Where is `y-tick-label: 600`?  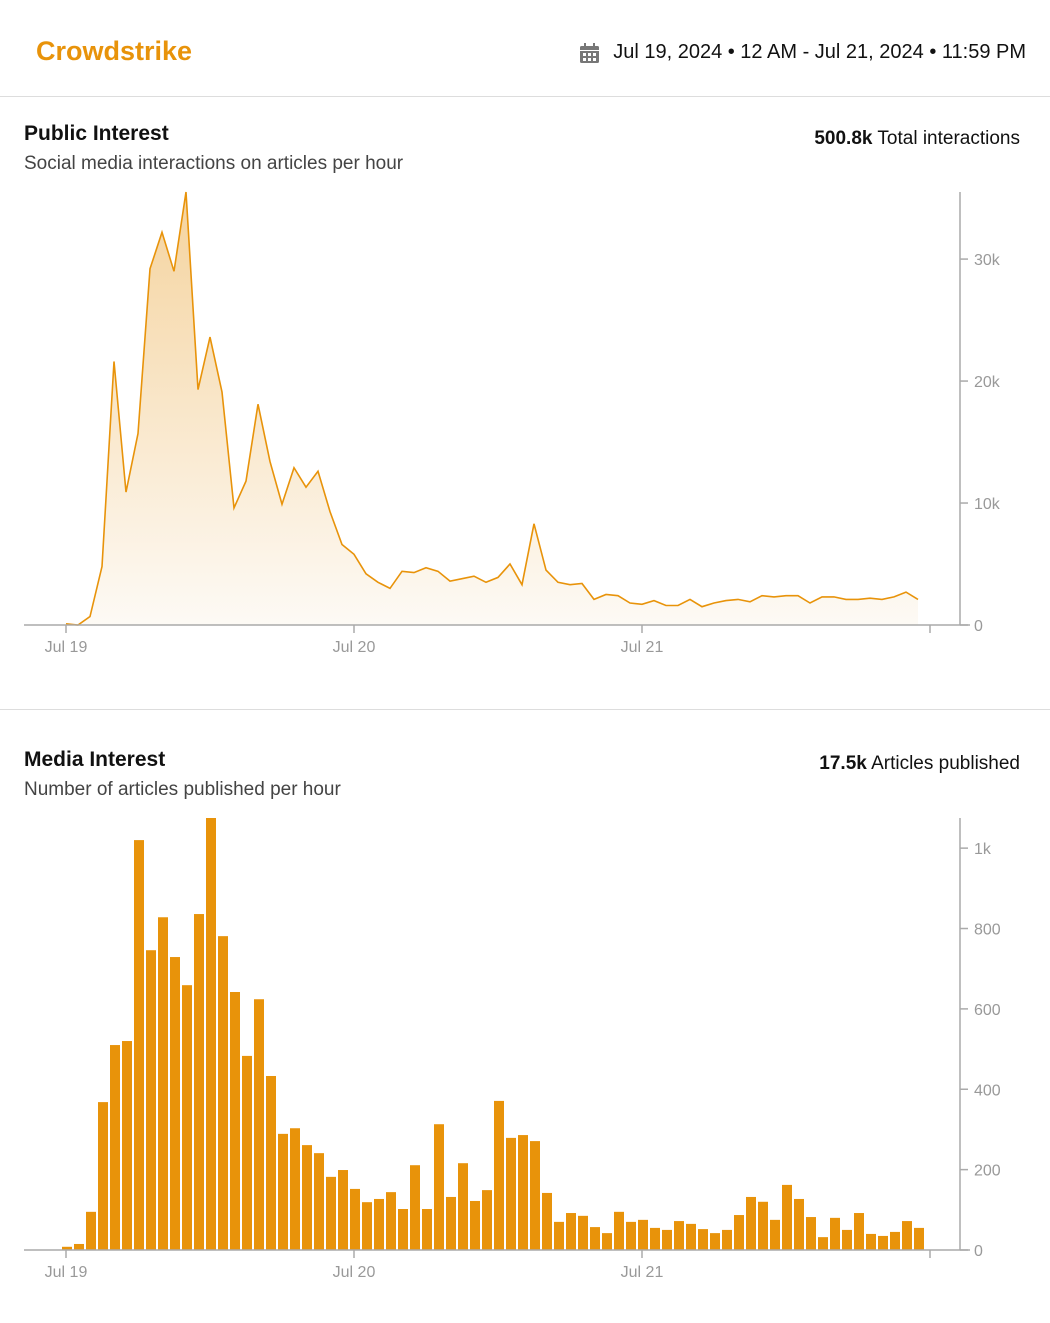
y-tick-label: 600 is located at coordinates (987, 1010).